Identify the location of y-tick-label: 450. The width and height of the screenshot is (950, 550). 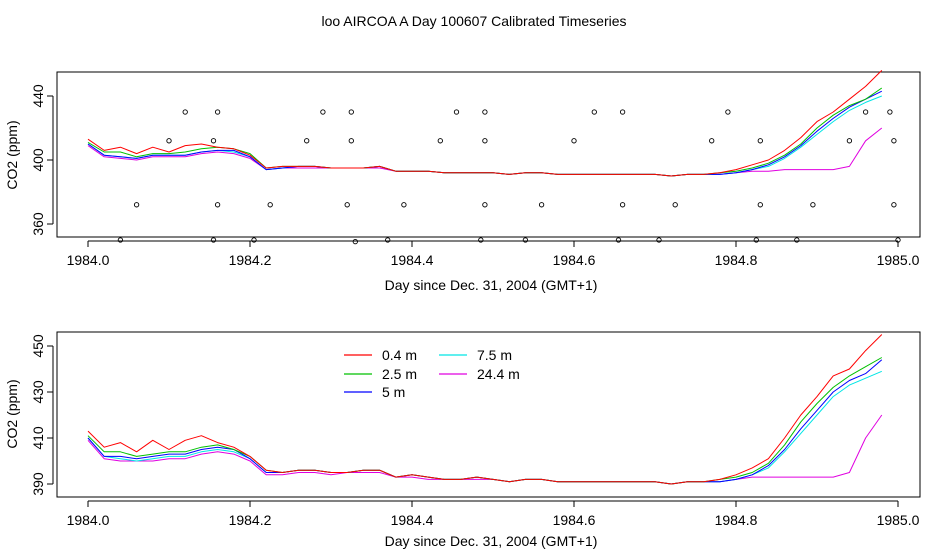
(38, 346).